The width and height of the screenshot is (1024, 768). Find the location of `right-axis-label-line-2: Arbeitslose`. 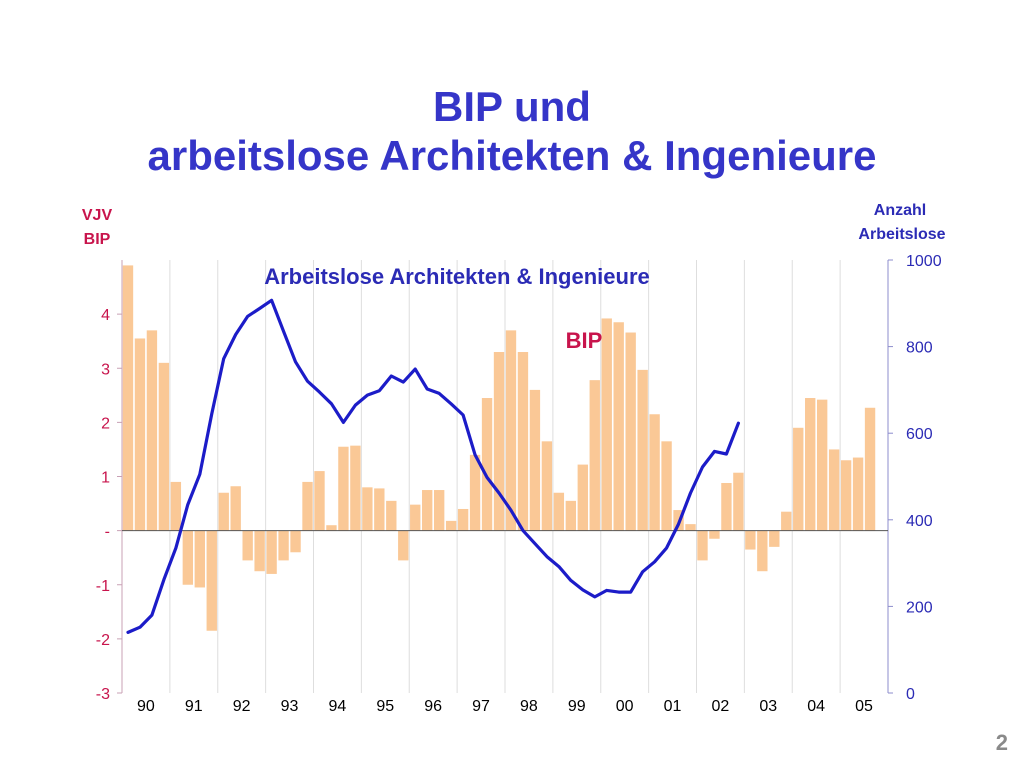

right-axis-label-line-2: Arbeitslose is located at coordinates (901, 234).